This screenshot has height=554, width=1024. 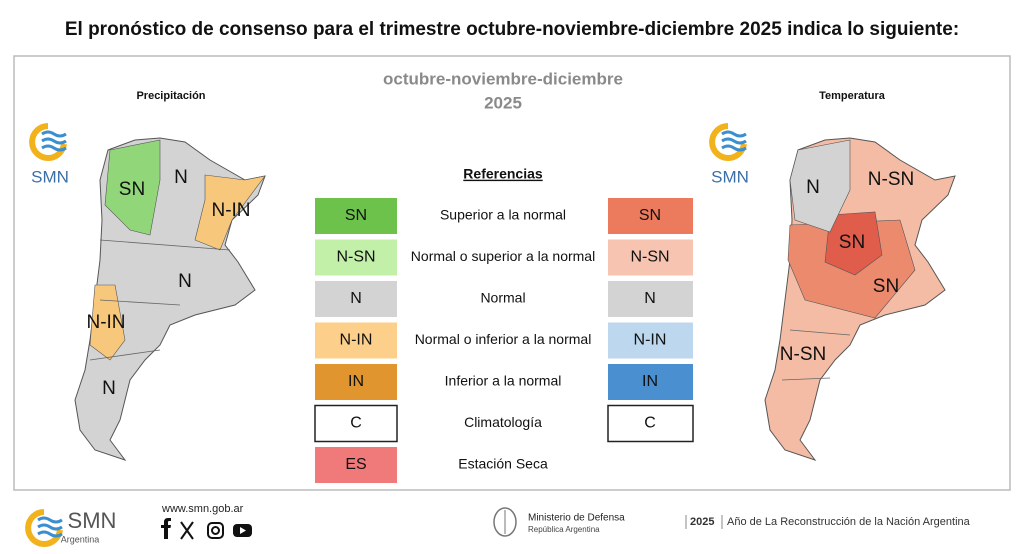 I want to click on footer-logo: SMN, so click(x=92, y=520).